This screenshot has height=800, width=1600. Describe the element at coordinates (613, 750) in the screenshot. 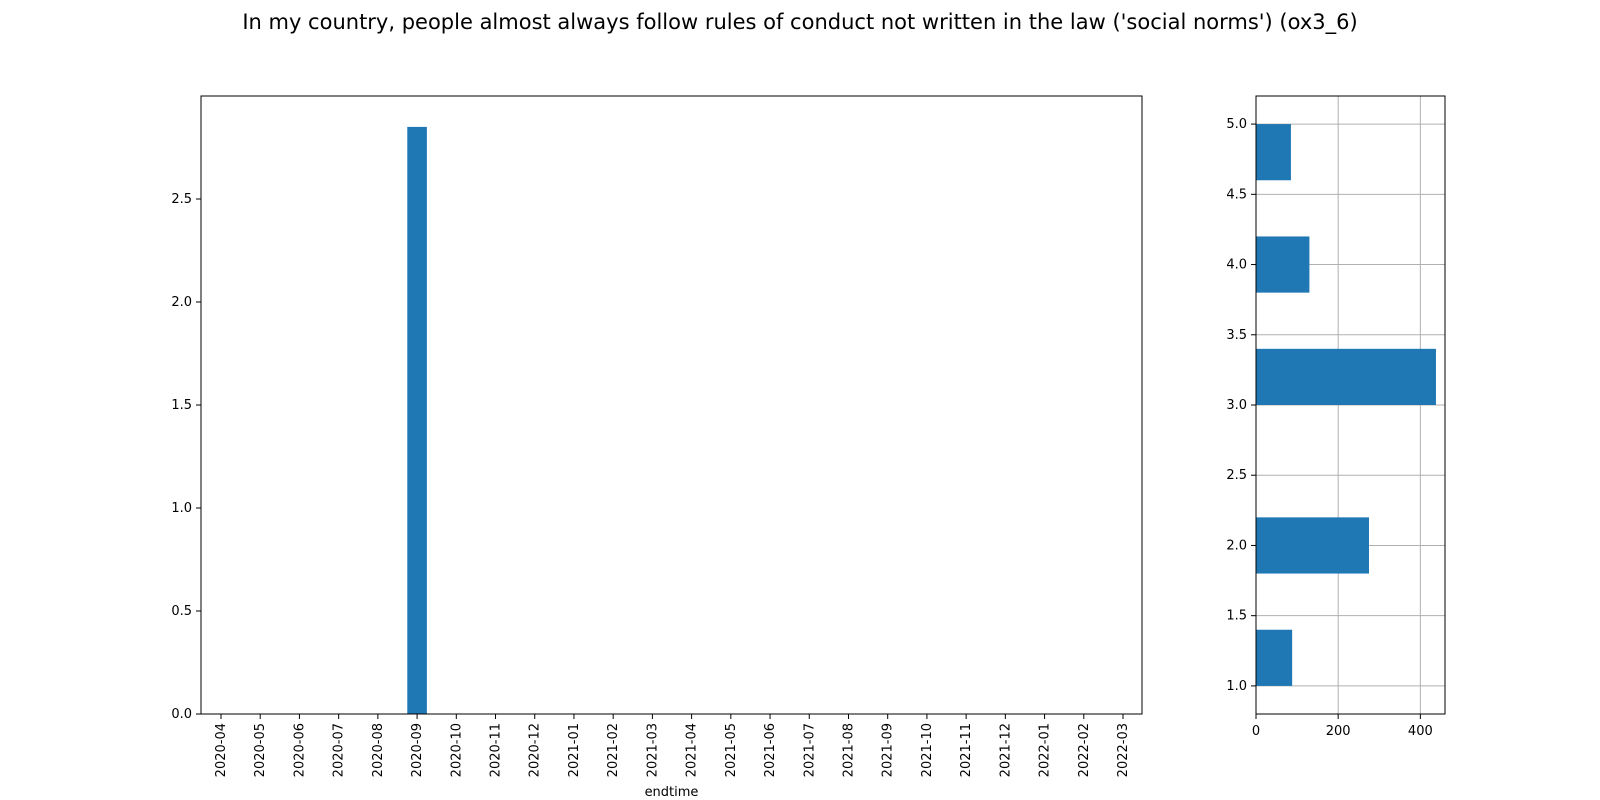

I see `x-tick-label: 2021-02` at that location.